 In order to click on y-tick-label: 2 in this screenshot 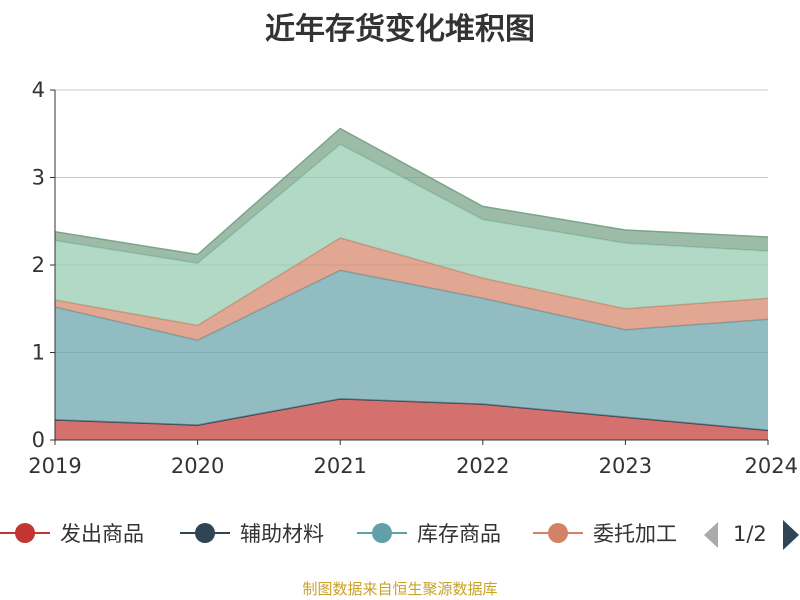, I will do `click(38, 265)`.